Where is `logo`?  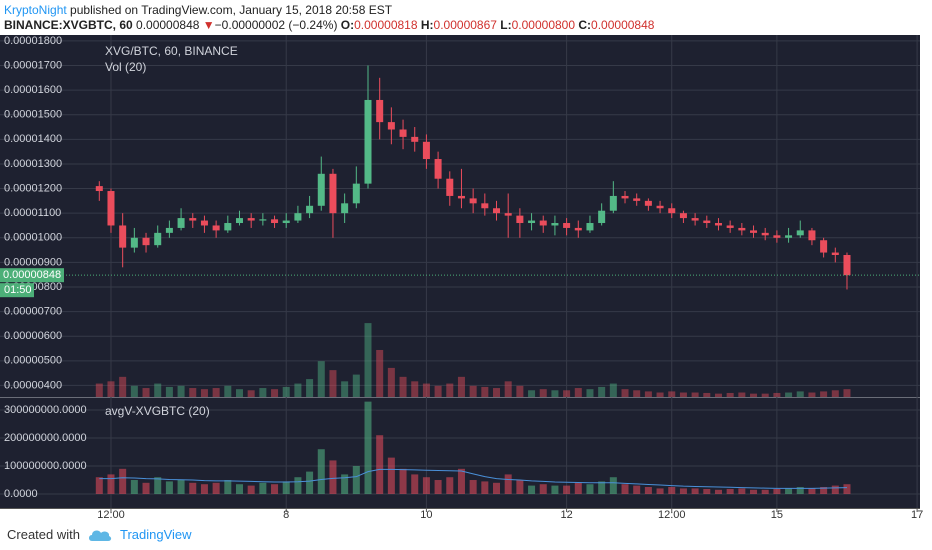
logo is located at coordinates (100, 535).